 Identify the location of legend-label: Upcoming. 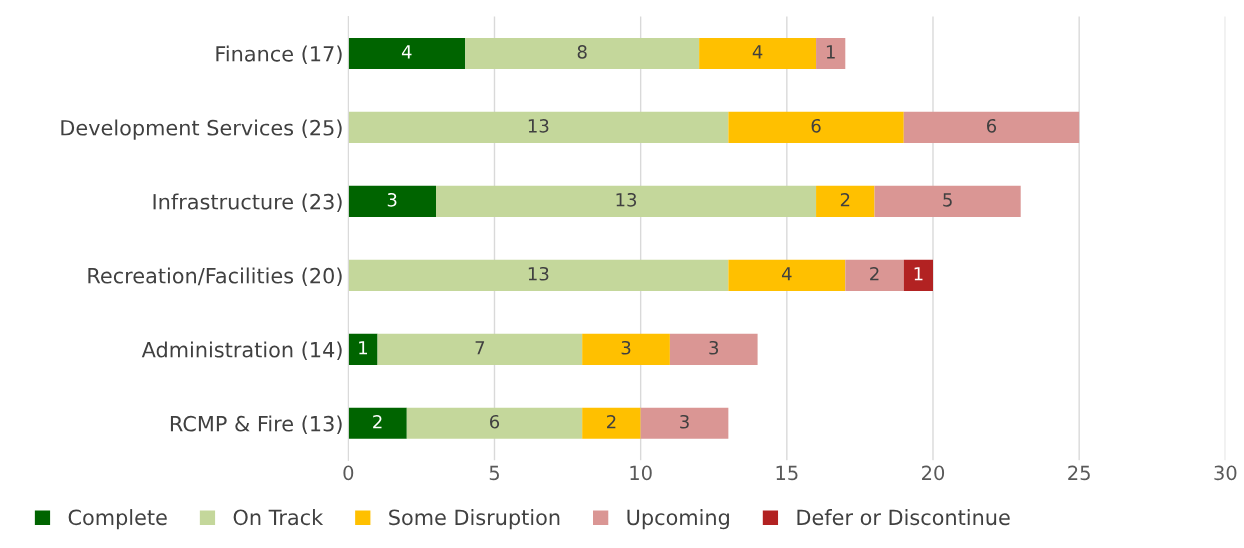
(678, 519).